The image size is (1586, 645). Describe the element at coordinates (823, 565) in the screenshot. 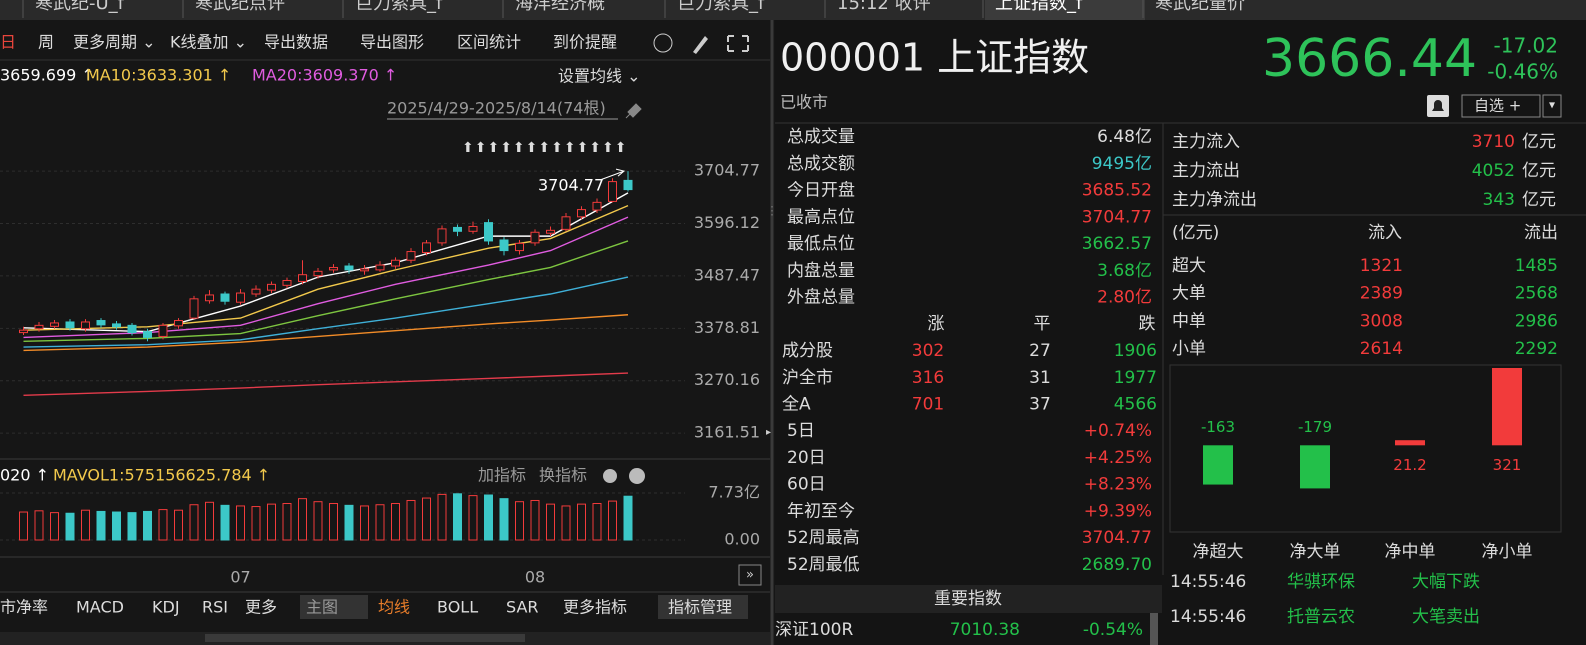

I see `period-label: 52周最低` at that location.